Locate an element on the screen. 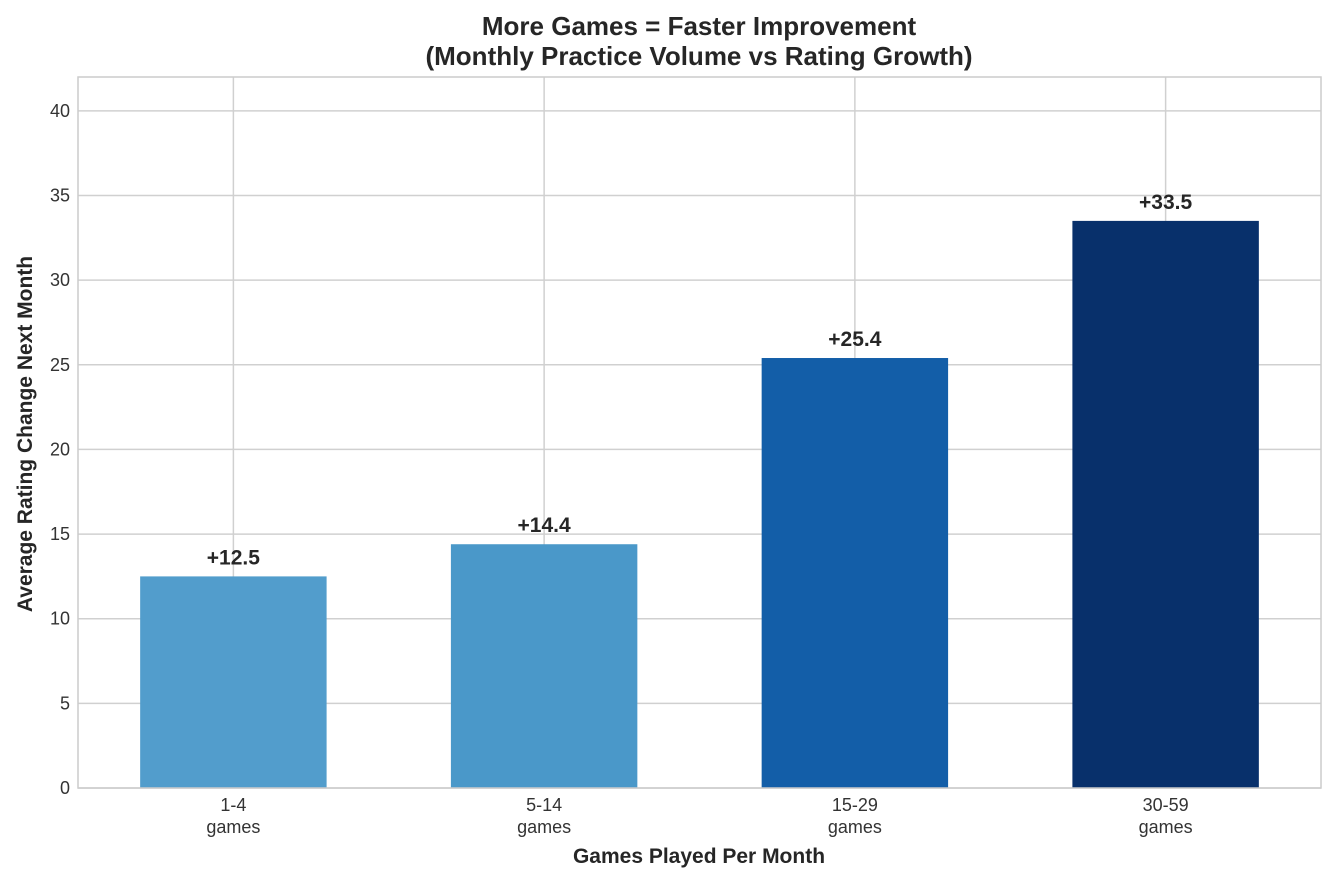 This screenshot has width=1336, height=888. y-tick-label: 30 is located at coordinates (60, 280).